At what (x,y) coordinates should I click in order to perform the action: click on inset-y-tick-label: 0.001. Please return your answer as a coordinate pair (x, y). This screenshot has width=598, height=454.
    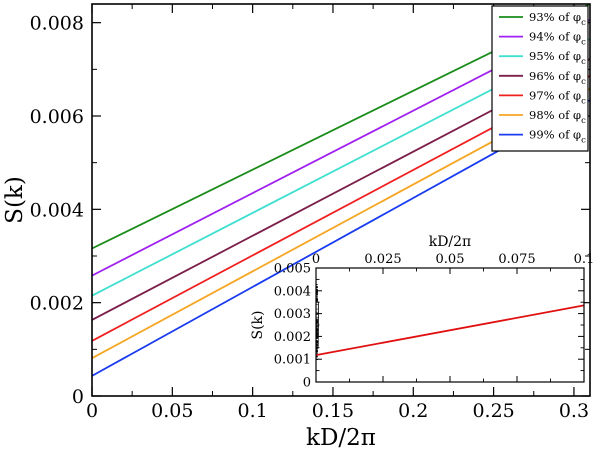
    Looking at the image, I should click on (292, 360).